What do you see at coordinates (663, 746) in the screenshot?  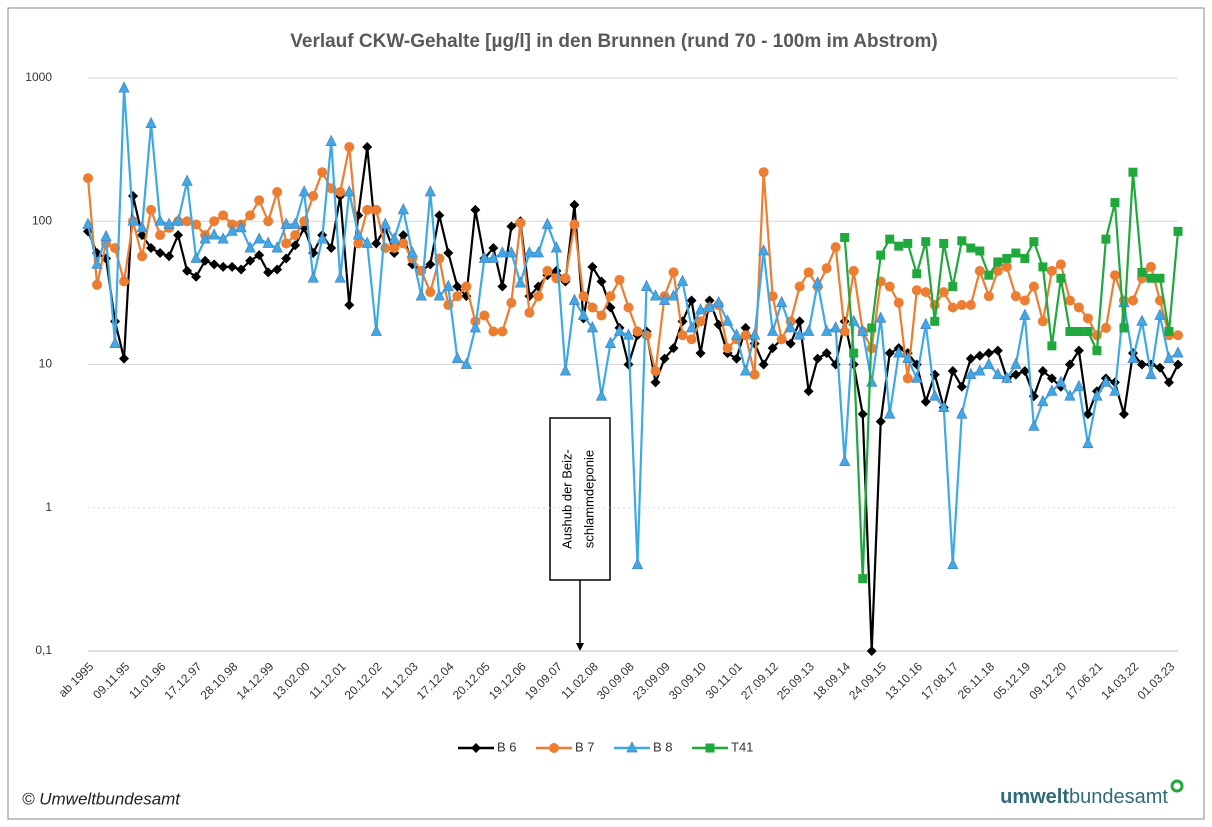 I see `legend-label: B 8` at bounding box center [663, 746].